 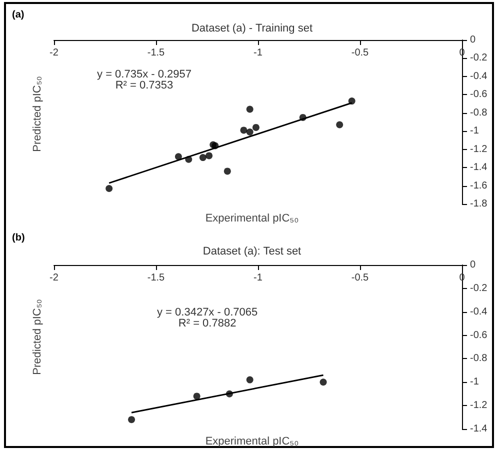 What do you see at coordinates (18, 15) in the screenshot?
I see `text: (a)` at bounding box center [18, 15].